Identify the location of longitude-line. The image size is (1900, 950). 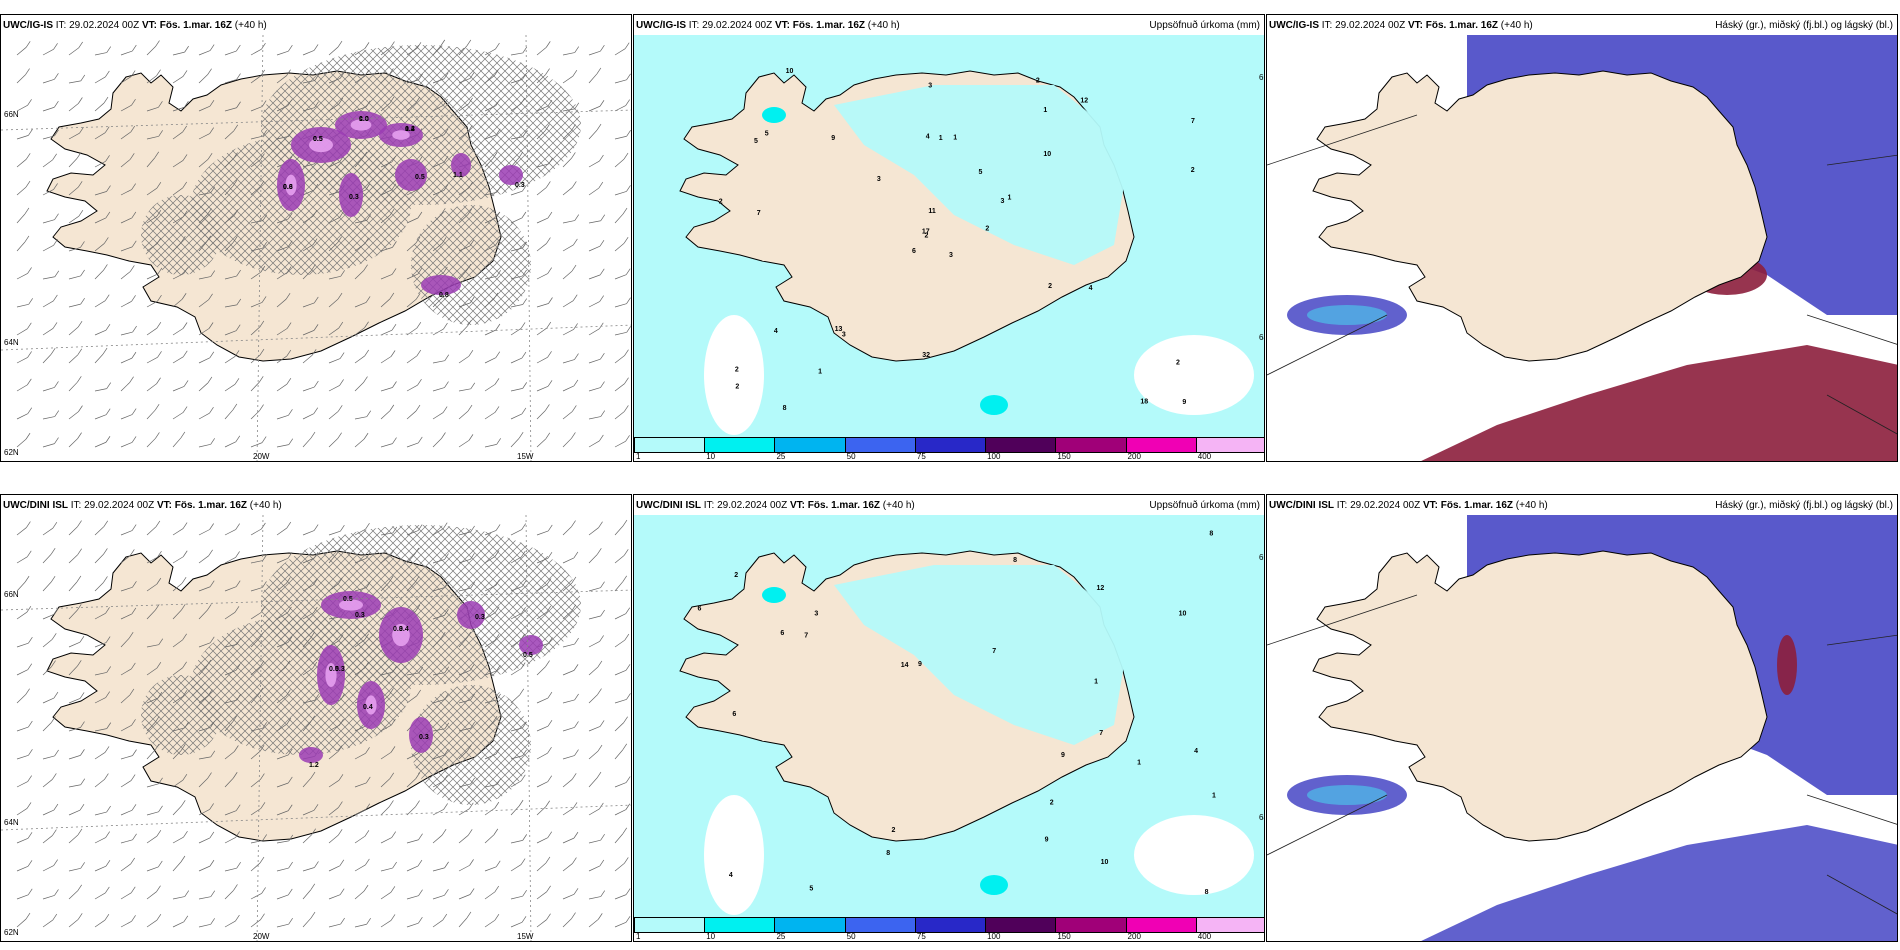
(260, 247).